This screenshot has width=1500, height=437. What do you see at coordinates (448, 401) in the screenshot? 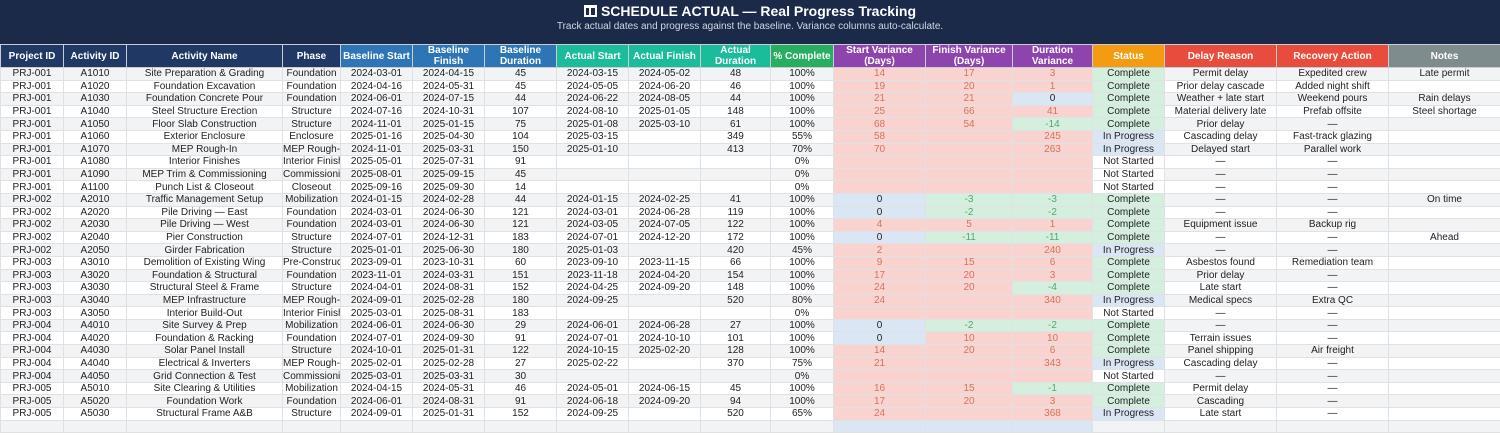
I see `cell-baseline-finish: 2024-08-31` at bounding box center [448, 401].